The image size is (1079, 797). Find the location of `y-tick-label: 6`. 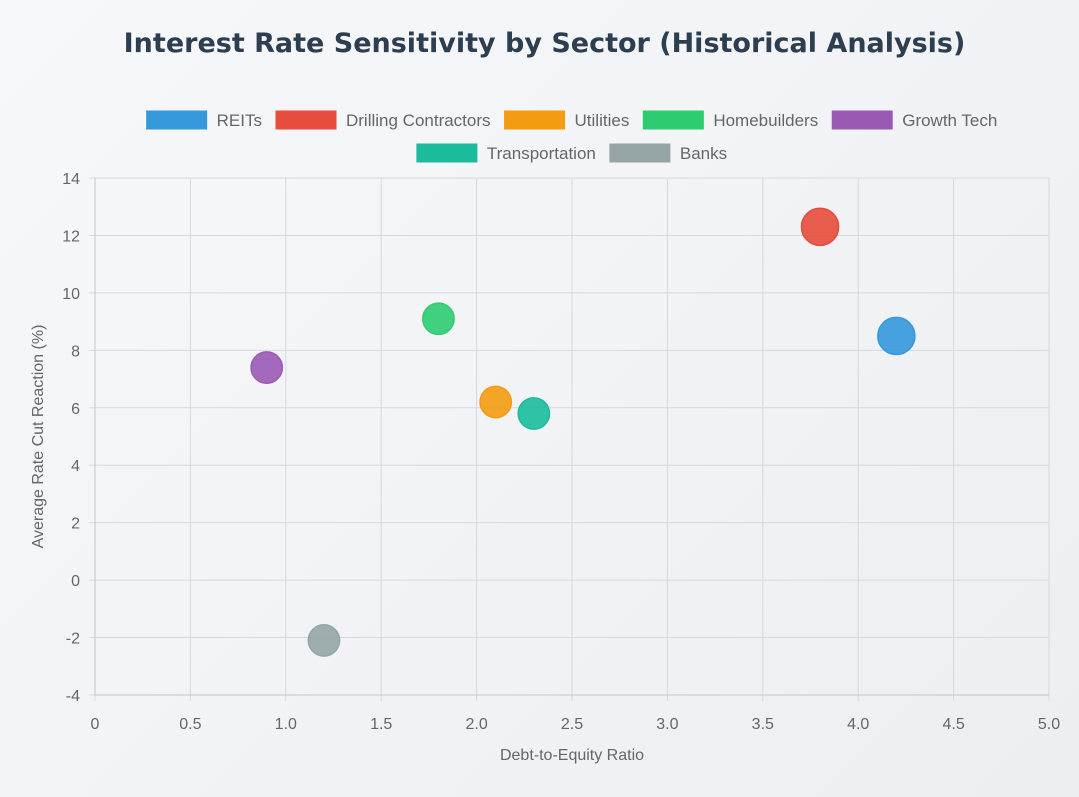

y-tick-label: 6 is located at coordinates (75, 409).